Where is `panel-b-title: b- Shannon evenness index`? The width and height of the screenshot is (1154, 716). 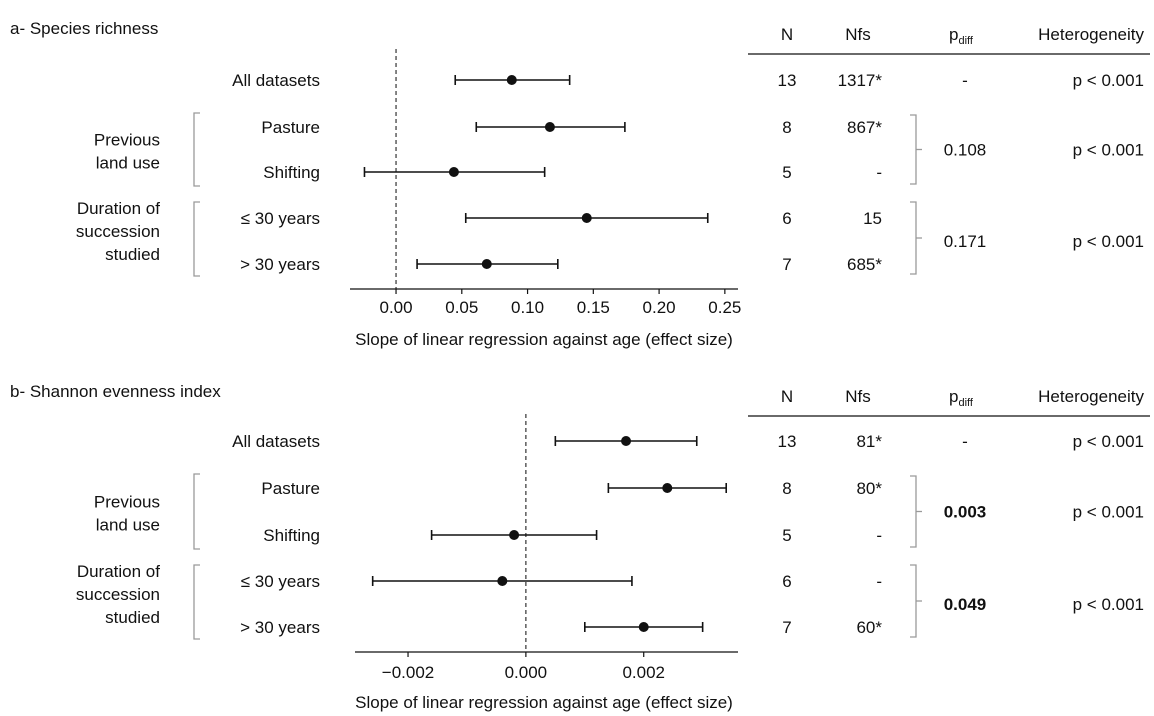 panel-b-title: b- Shannon evenness index is located at coordinates (115, 391).